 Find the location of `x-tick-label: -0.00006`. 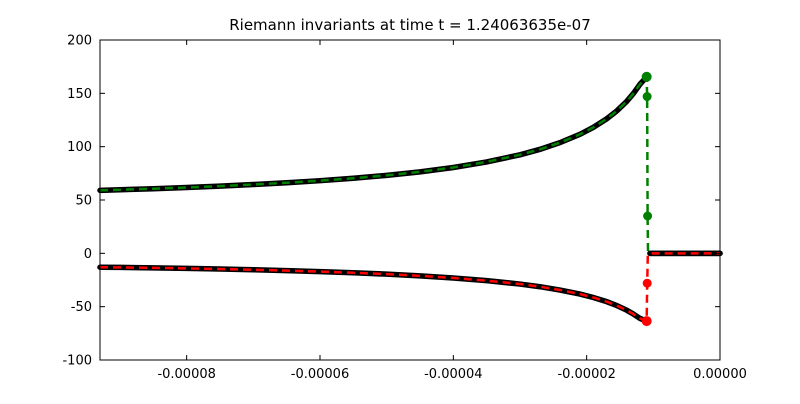

x-tick-label: -0.00006 is located at coordinates (320, 374).